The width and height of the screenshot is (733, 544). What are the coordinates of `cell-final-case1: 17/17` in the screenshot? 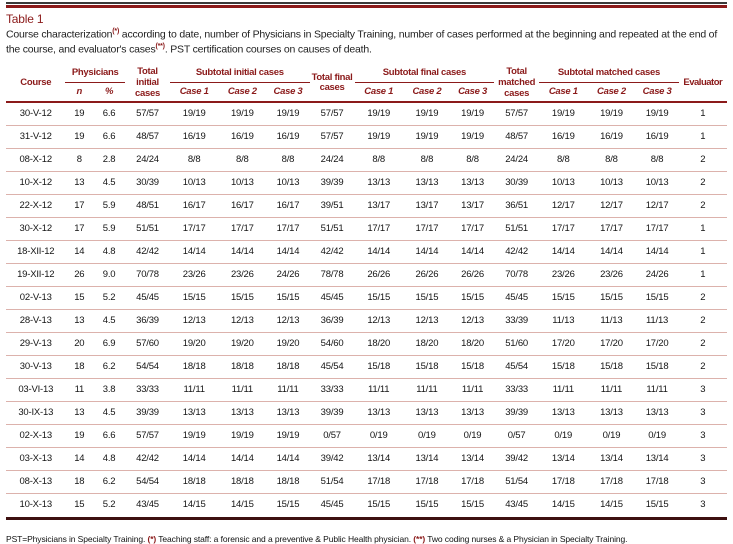 It's located at (378, 229).